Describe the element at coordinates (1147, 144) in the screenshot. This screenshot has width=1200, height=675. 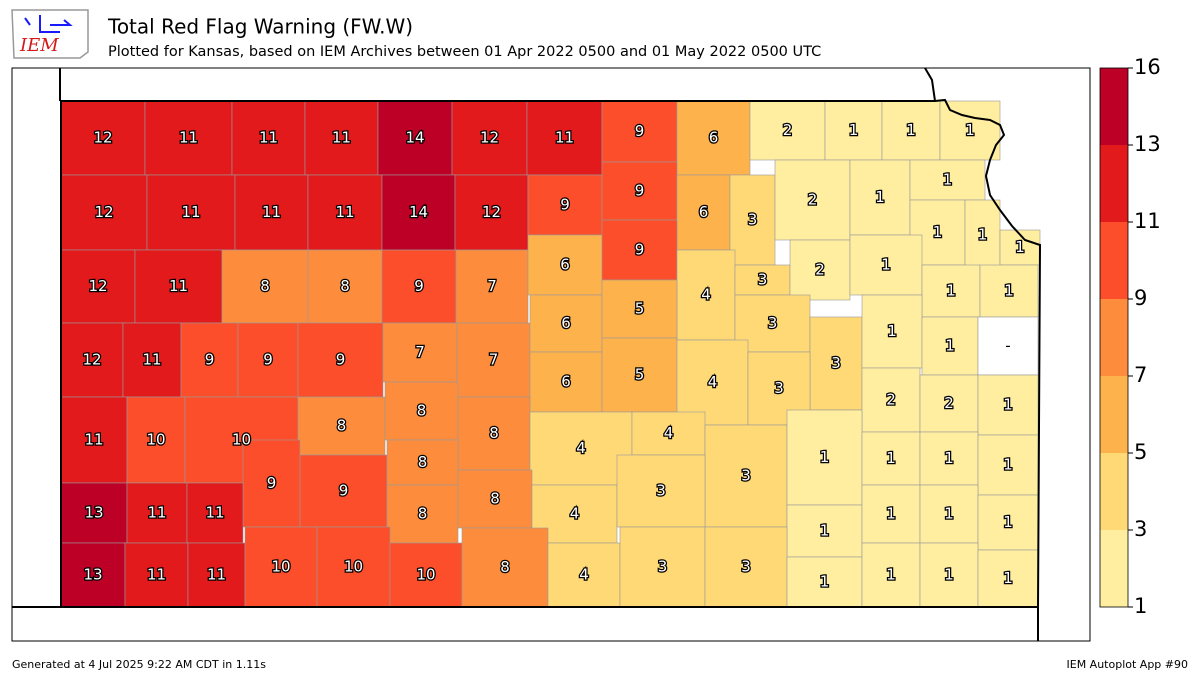
I see `colorbar-tick-label: 13` at that location.